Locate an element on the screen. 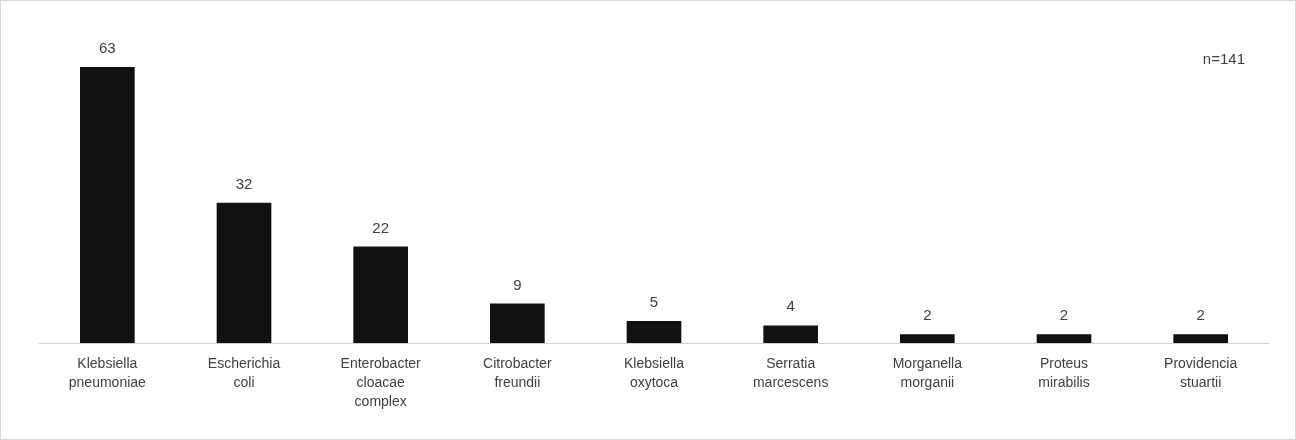 Image resolution: width=1296 pixels, height=440 pixels. x-tick-label: Proteus mirabilis is located at coordinates (1064, 372).